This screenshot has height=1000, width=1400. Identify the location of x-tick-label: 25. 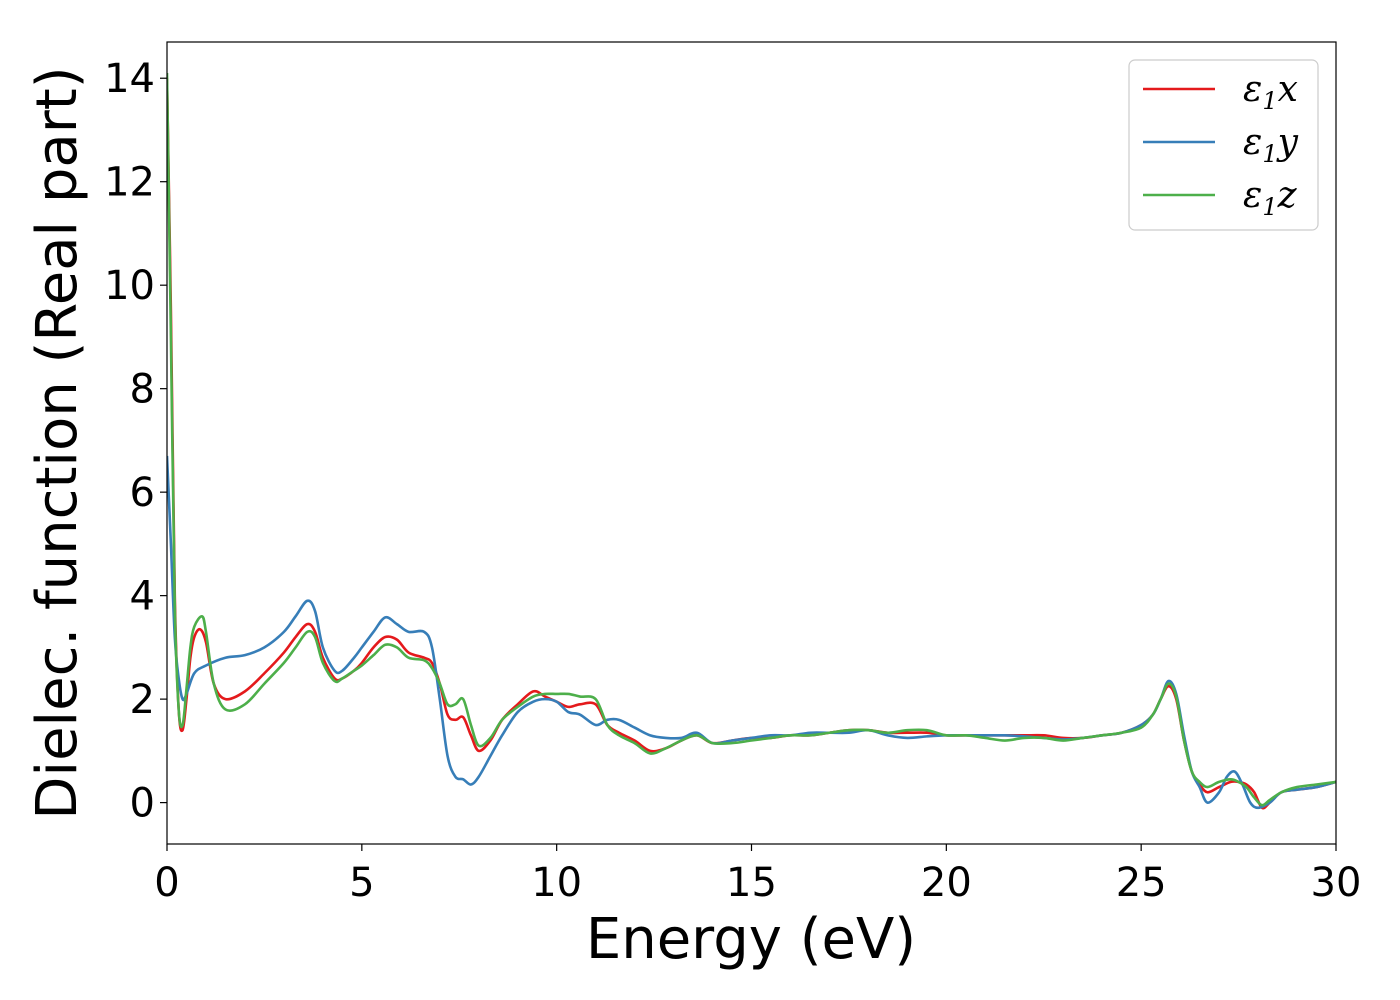
(1141, 883).